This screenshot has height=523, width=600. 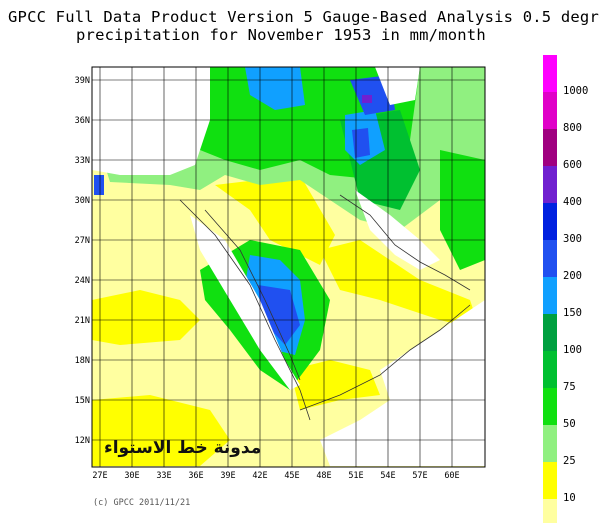 What do you see at coordinates (572, 202) in the screenshot?
I see `legend-label: 400` at bounding box center [572, 202].